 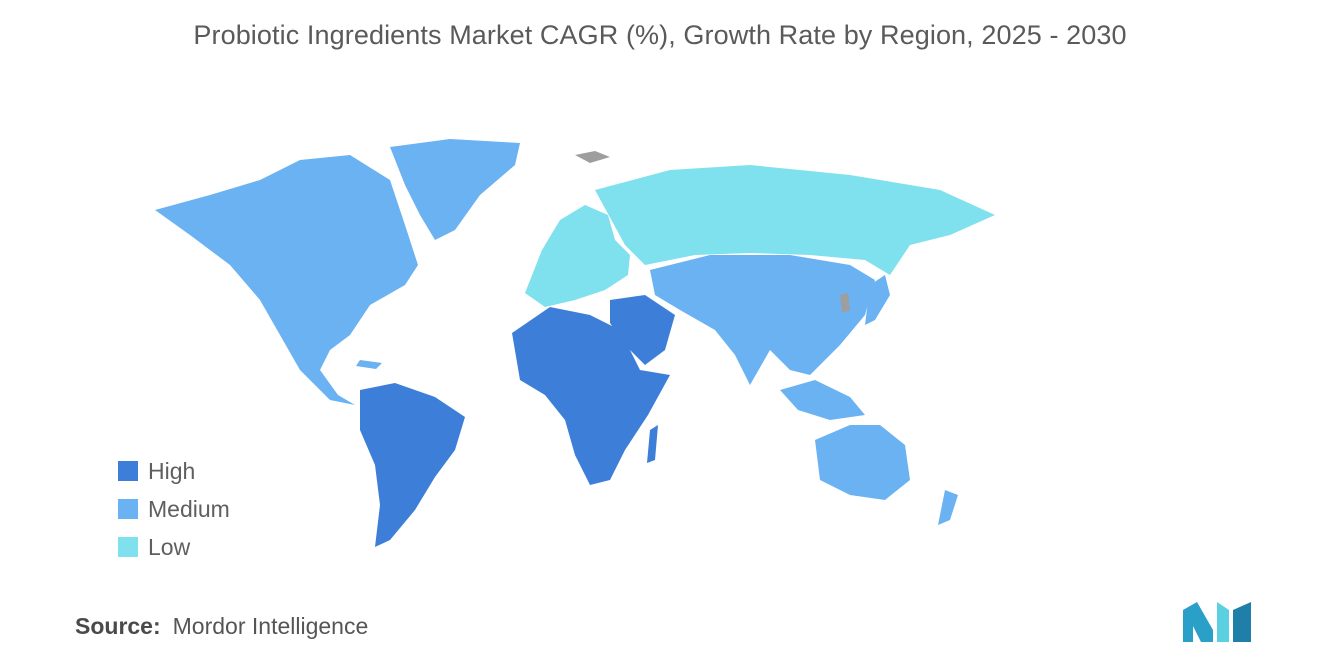 I want to click on region-africa, so click(x=591, y=396).